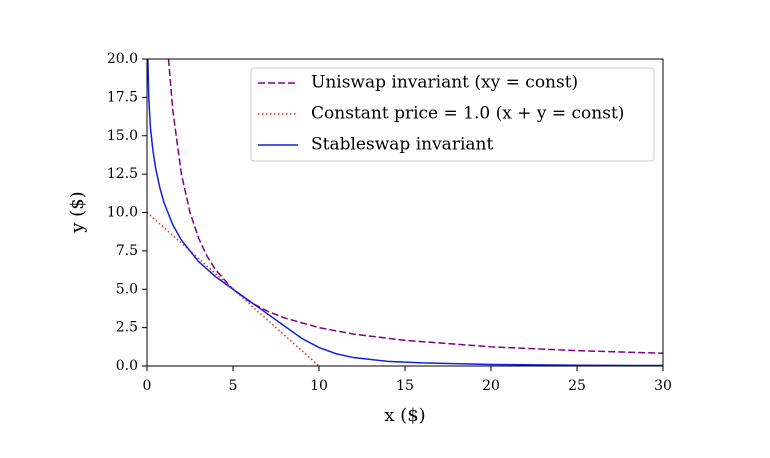 The image size is (770, 458). What do you see at coordinates (577, 386) in the screenshot?
I see `x-tick-label: 25` at bounding box center [577, 386].